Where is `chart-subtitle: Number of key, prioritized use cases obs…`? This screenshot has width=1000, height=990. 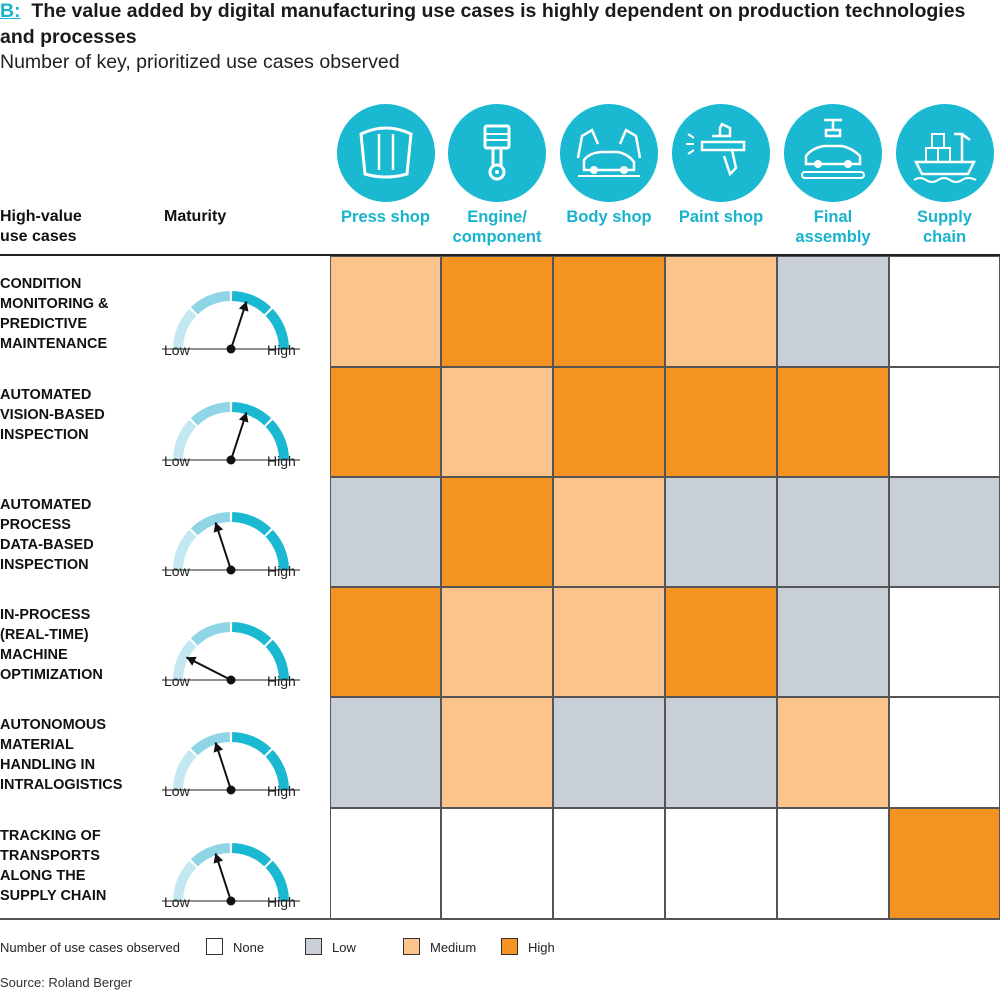
chart-subtitle: Number of key, prioritized use cases obs… is located at coordinates (200, 62).